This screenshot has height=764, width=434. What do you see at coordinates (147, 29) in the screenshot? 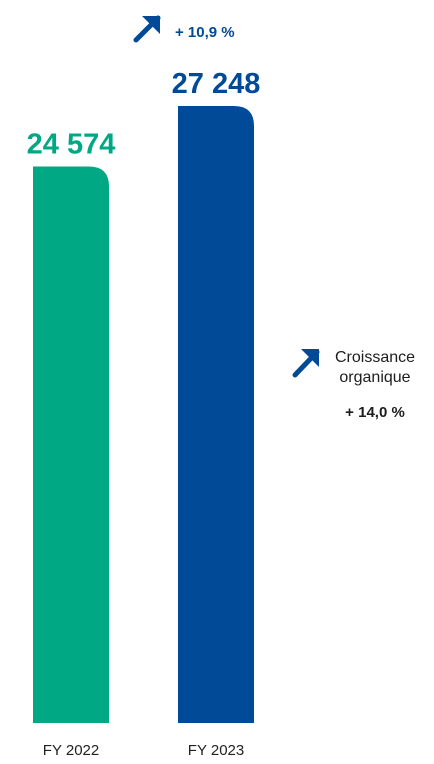
I see `arrow-up-right-icon` at bounding box center [147, 29].